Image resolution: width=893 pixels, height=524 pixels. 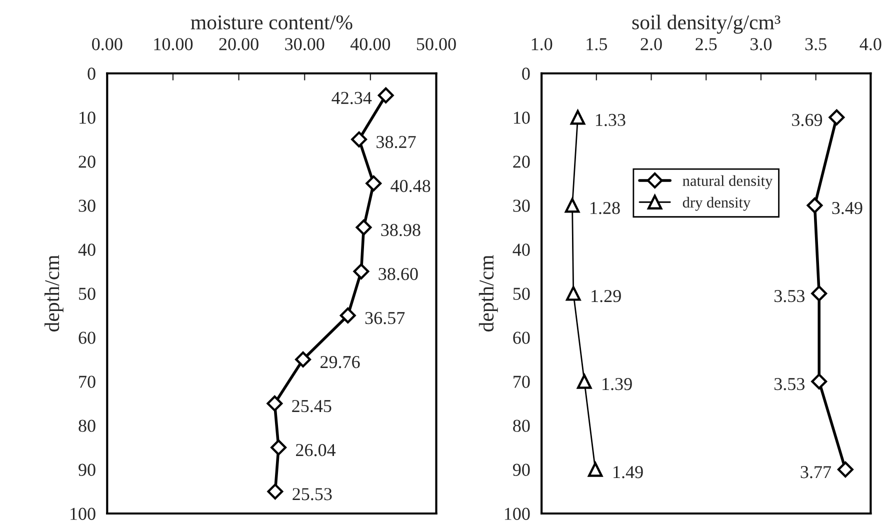 I want to click on x-tick-label: 3.5, so click(x=815, y=44).